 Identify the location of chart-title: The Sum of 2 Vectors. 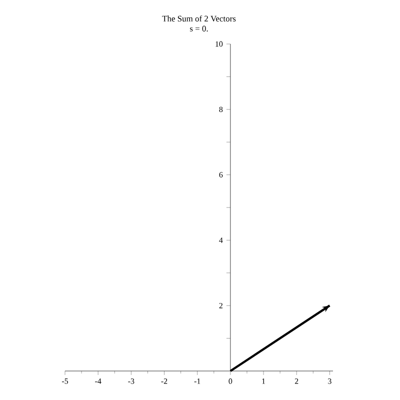
(199, 18).